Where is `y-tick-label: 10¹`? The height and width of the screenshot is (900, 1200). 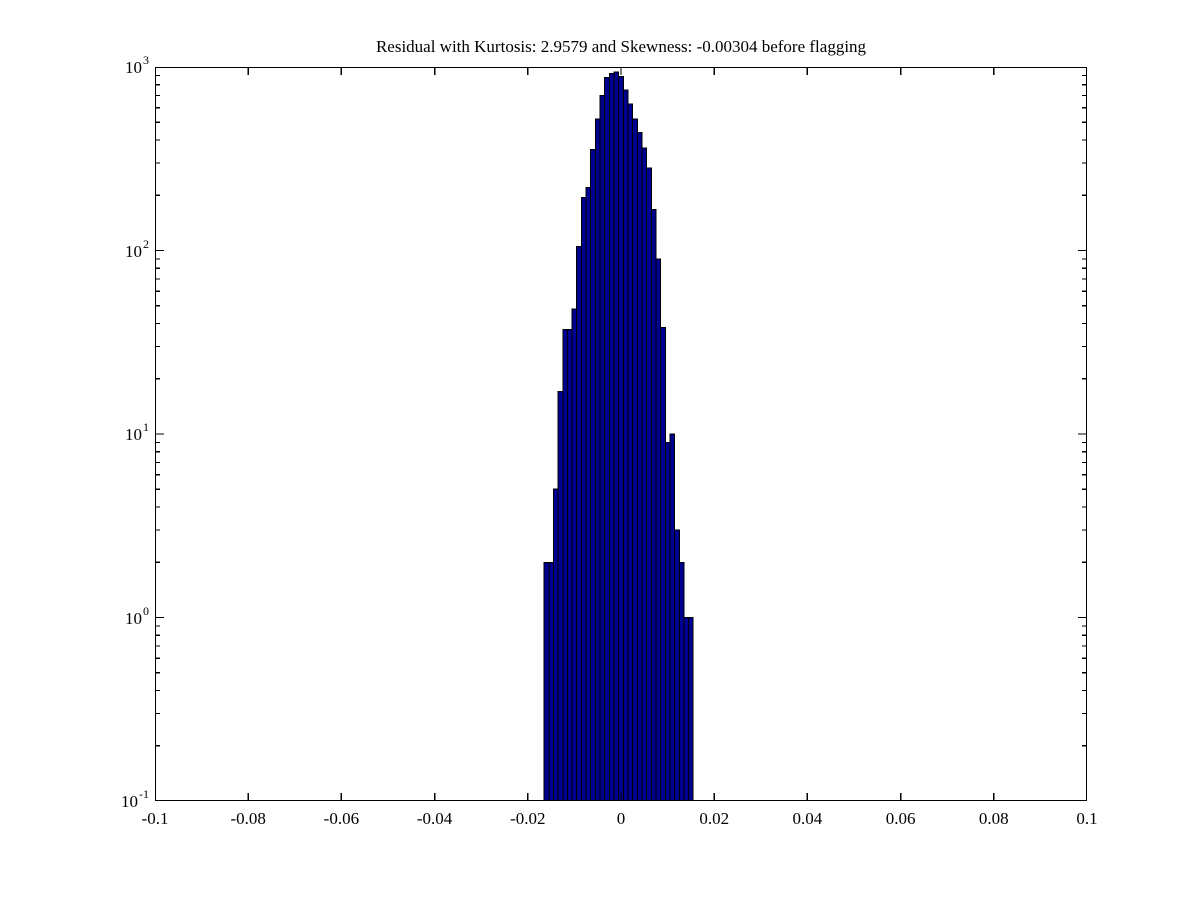 y-tick-label: 10¹ is located at coordinates (137, 432).